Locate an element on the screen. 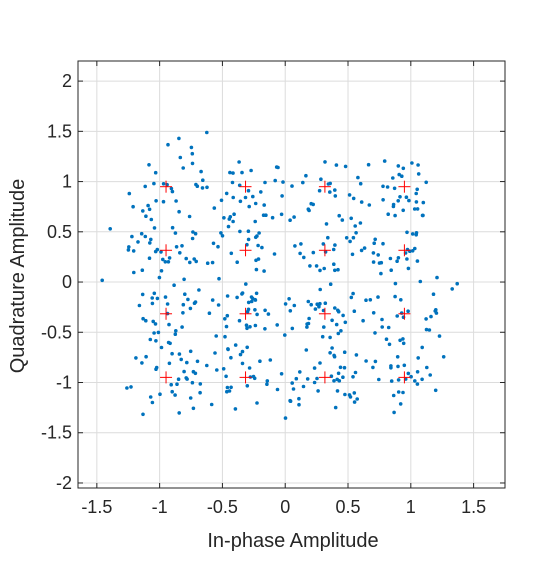  x-tick-label: -1 is located at coordinates (160, 507).